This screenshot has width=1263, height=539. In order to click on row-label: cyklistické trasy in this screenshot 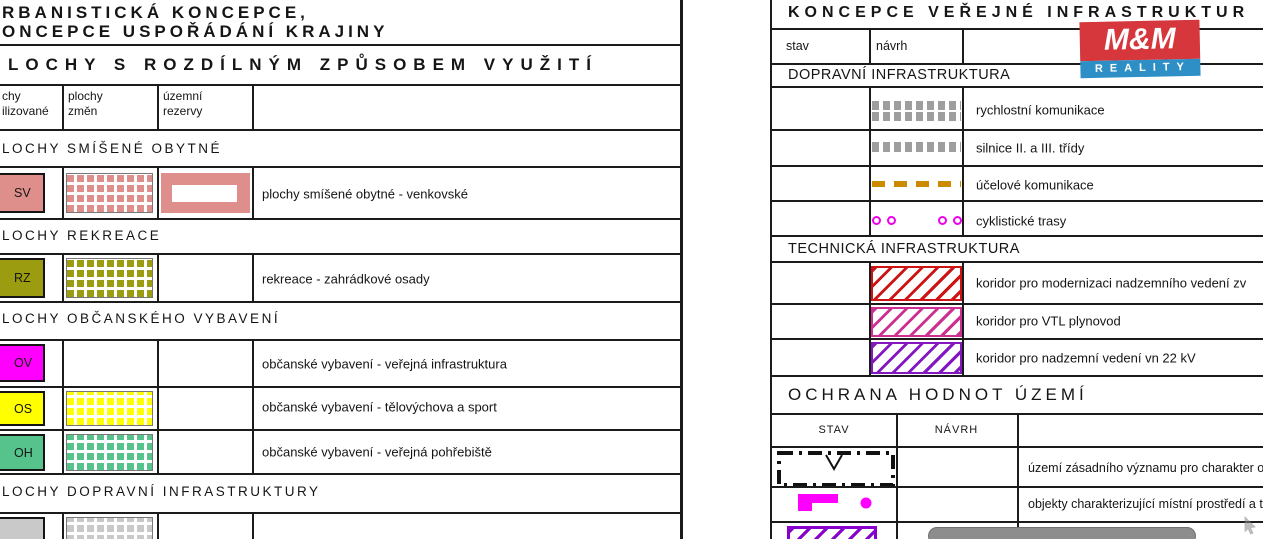, I will do `click(1021, 221)`.